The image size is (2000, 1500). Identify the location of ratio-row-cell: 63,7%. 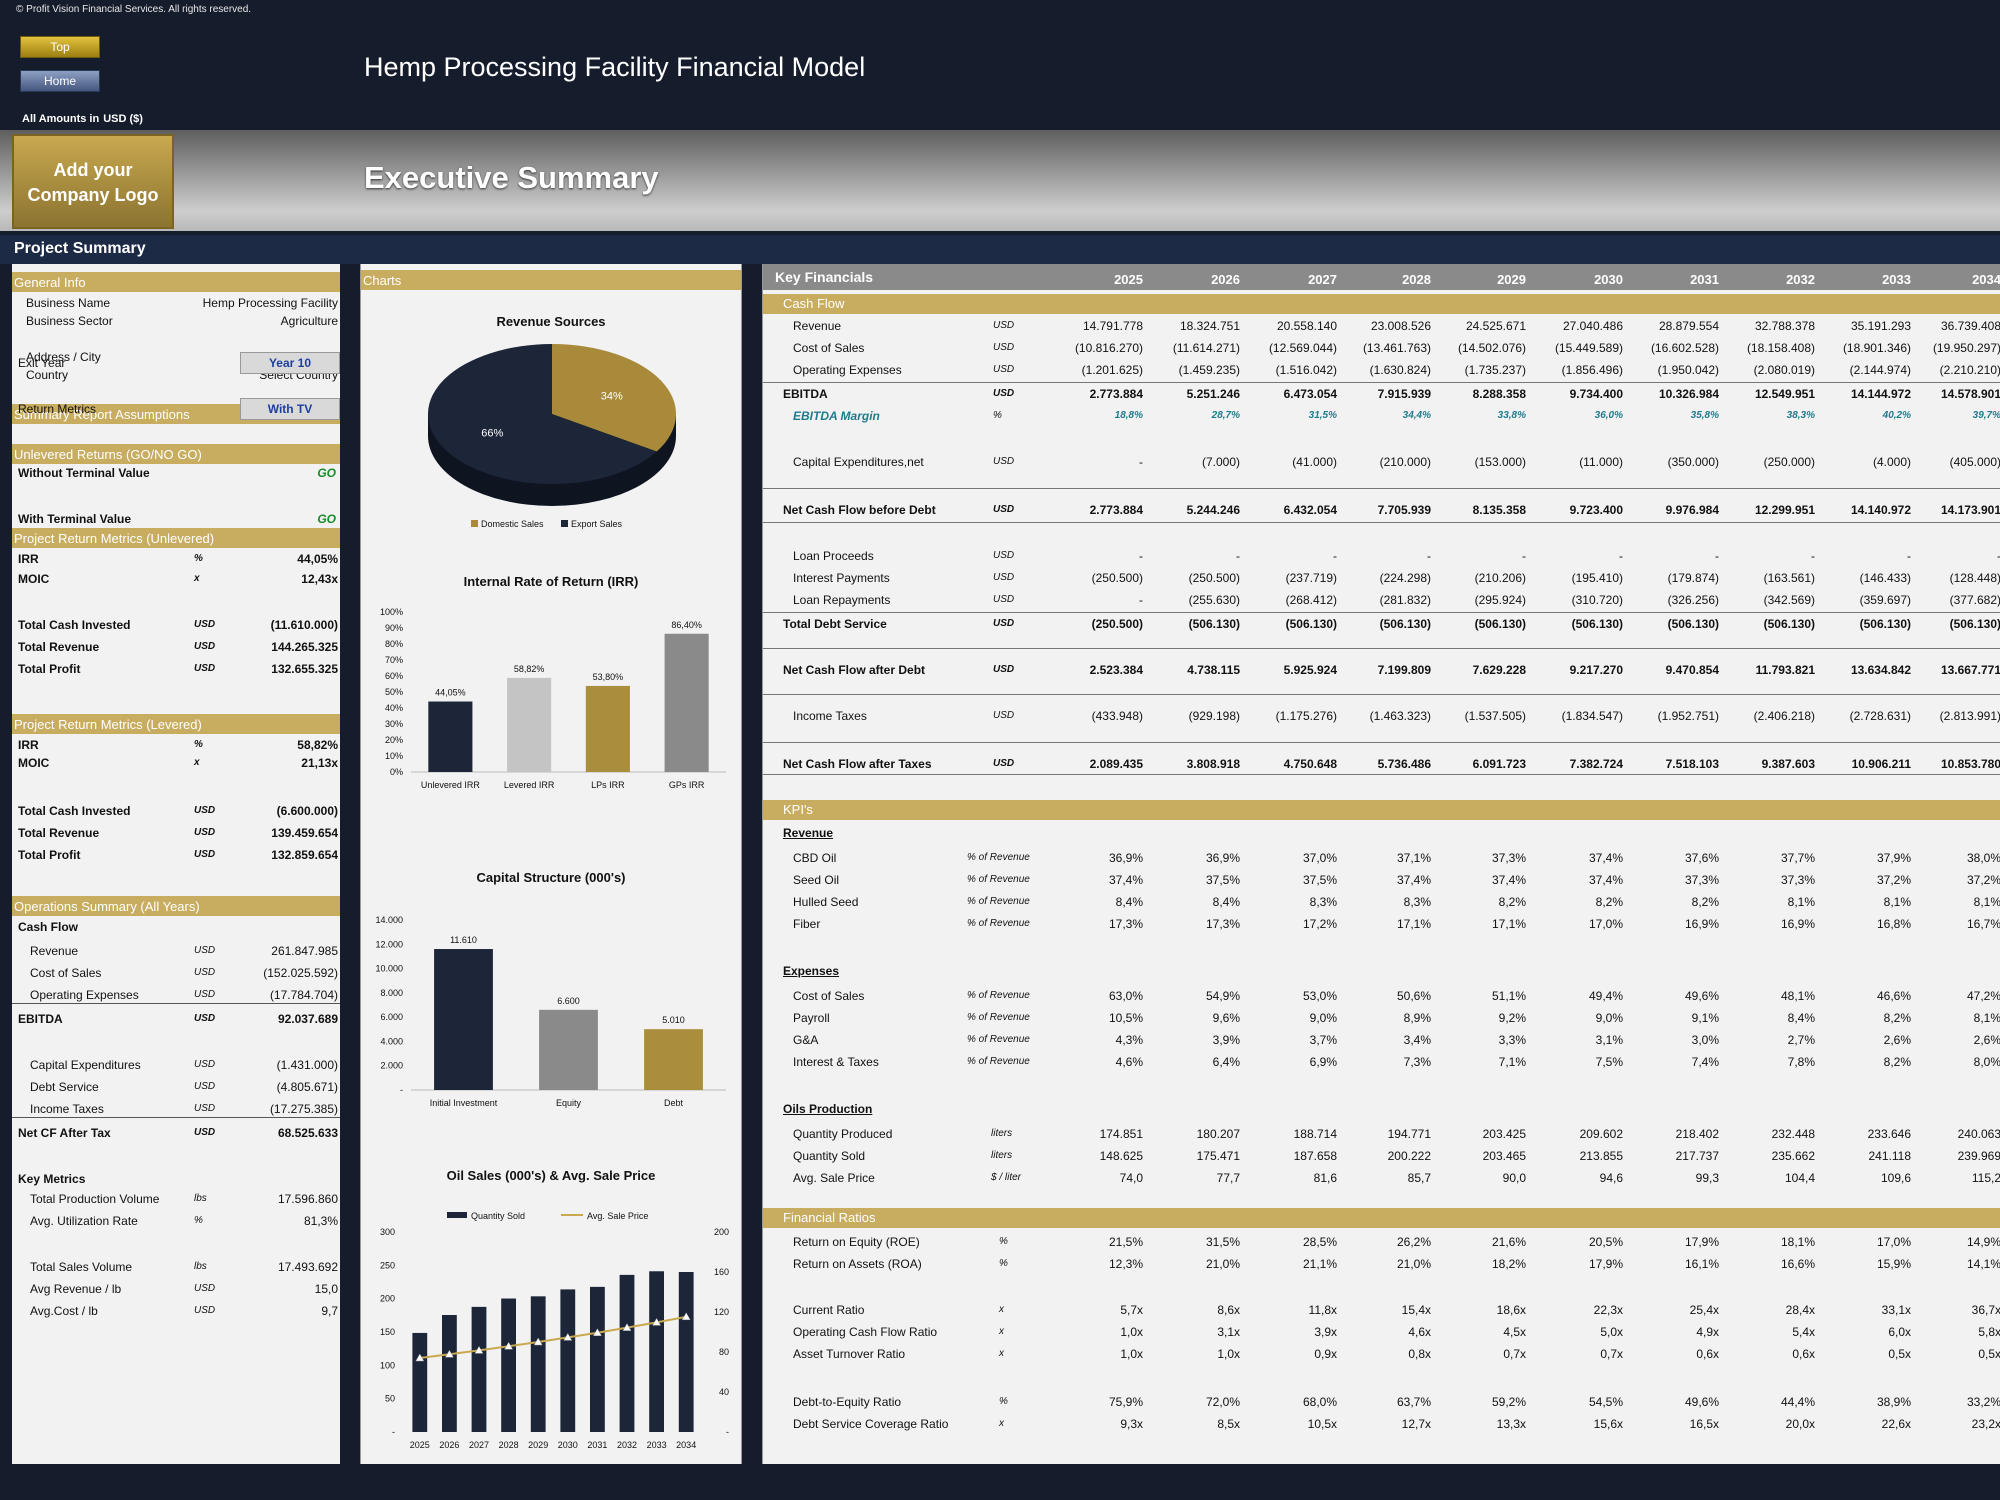
(1413, 1402).